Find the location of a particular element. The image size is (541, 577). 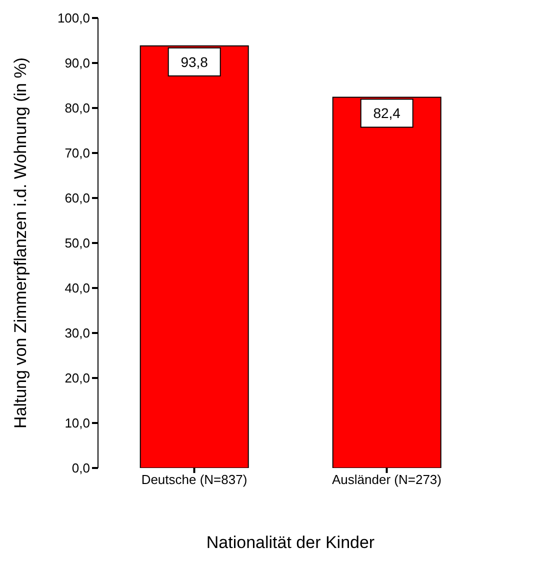

y-tick-label: 0,0 is located at coordinates (81, 468).